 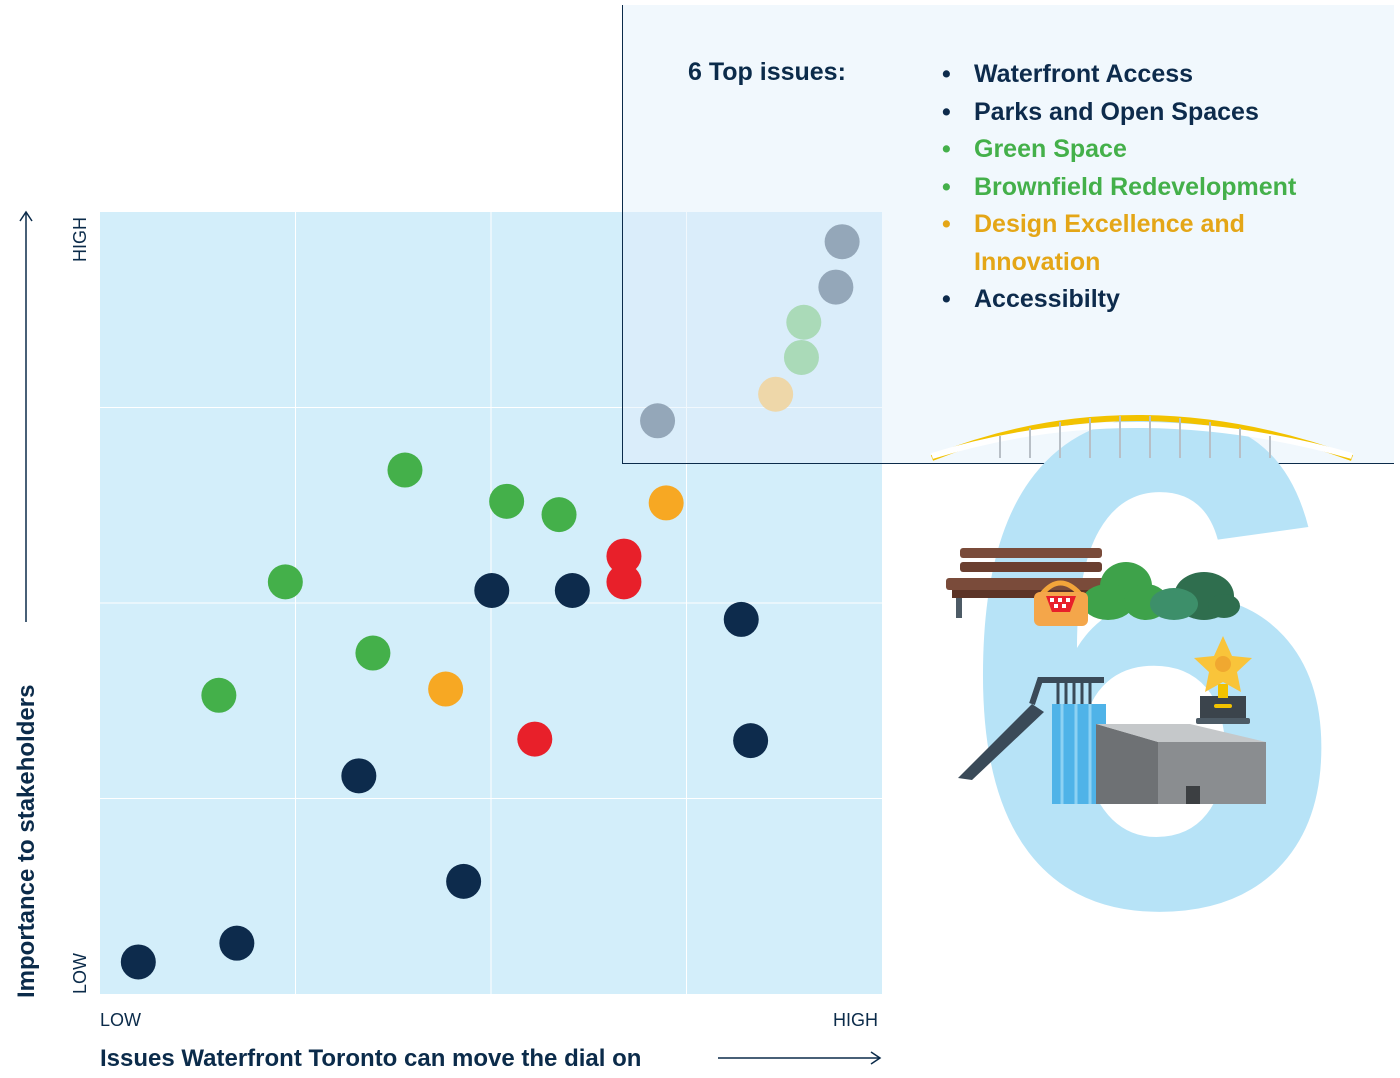 What do you see at coordinates (26, 841) in the screenshot?
I see `y-axis-title: Importance to stakeholders` at bounding box center [26, 841].